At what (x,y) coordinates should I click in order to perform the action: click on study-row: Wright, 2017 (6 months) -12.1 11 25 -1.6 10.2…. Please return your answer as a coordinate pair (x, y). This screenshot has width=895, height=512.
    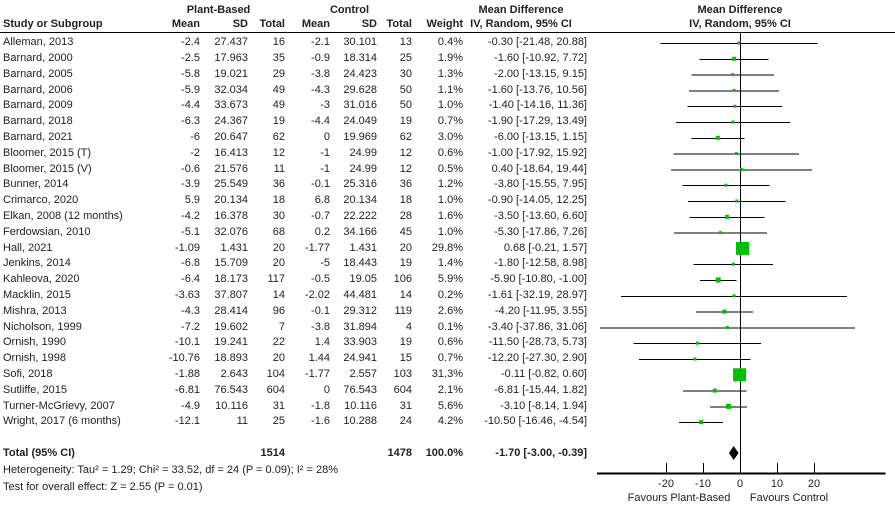
    Looking at the image, I should click on (447, 422).